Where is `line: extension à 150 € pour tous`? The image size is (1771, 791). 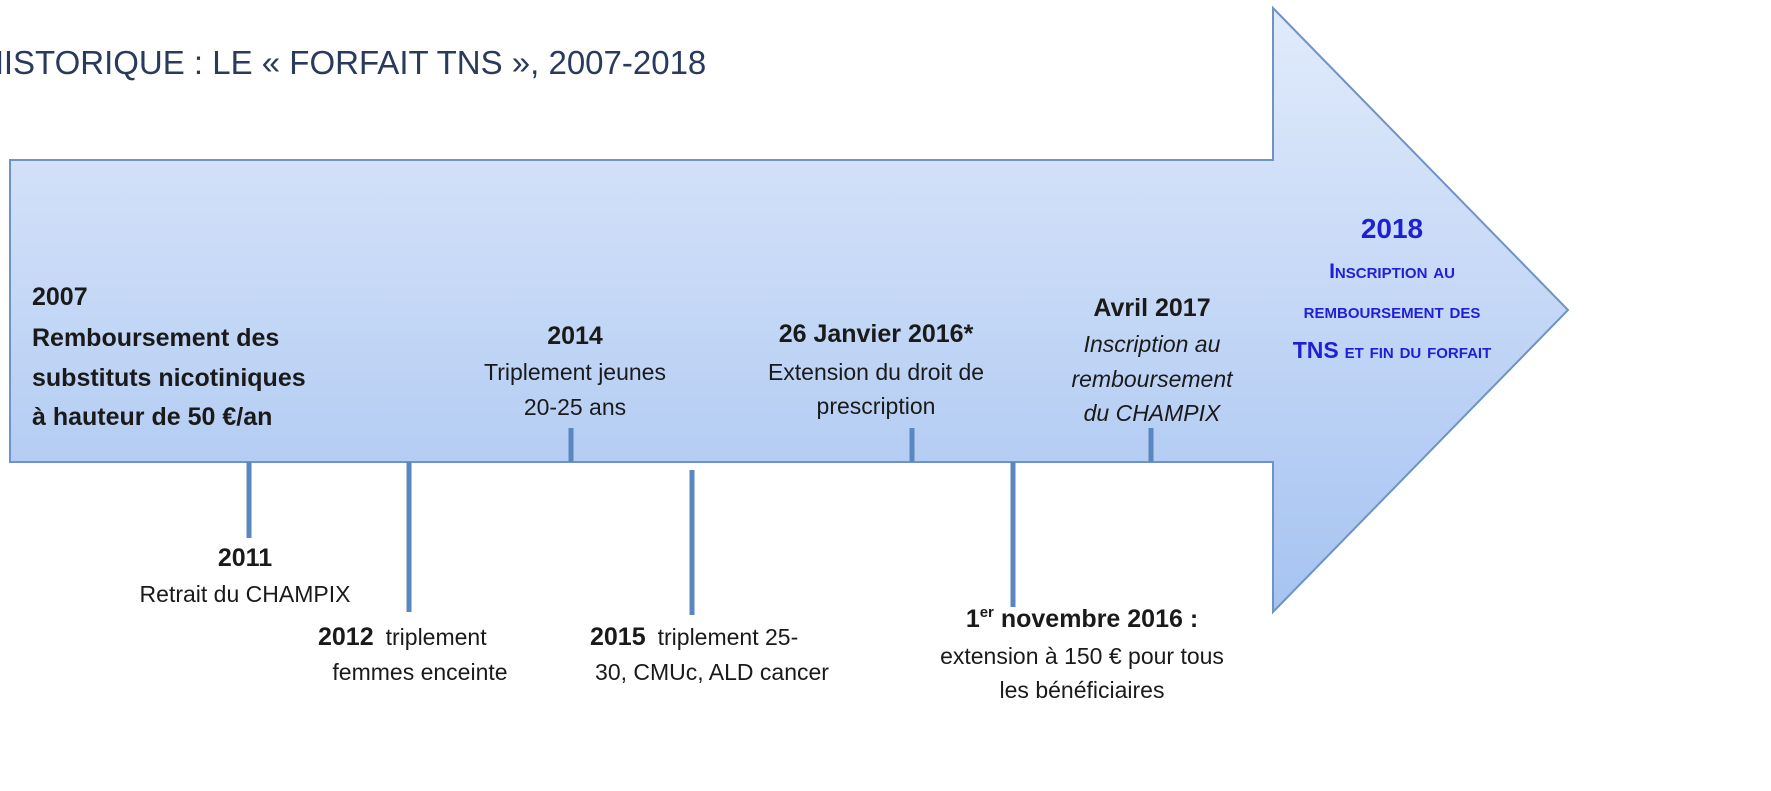 line: extension à 150 € pour tous is located at coordinates (1082, 656).